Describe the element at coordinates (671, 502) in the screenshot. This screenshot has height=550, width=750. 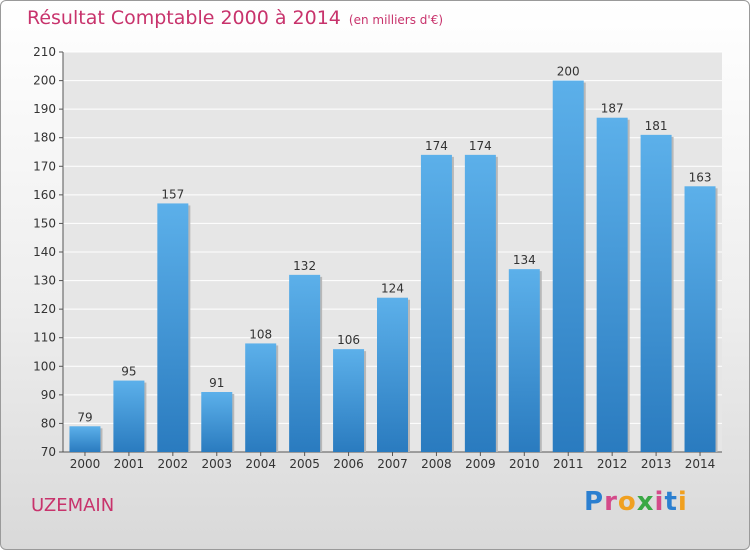
I see `logo-letter: t` at that location.